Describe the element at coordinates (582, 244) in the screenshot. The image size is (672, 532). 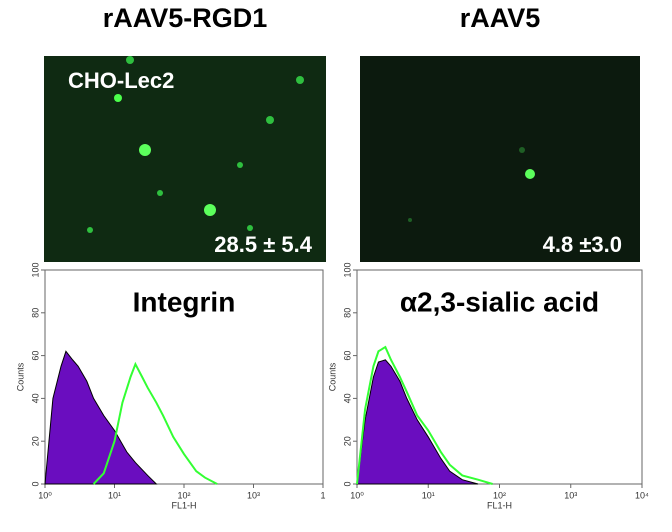
I see `score: 4.8 ±3.0` at that location.